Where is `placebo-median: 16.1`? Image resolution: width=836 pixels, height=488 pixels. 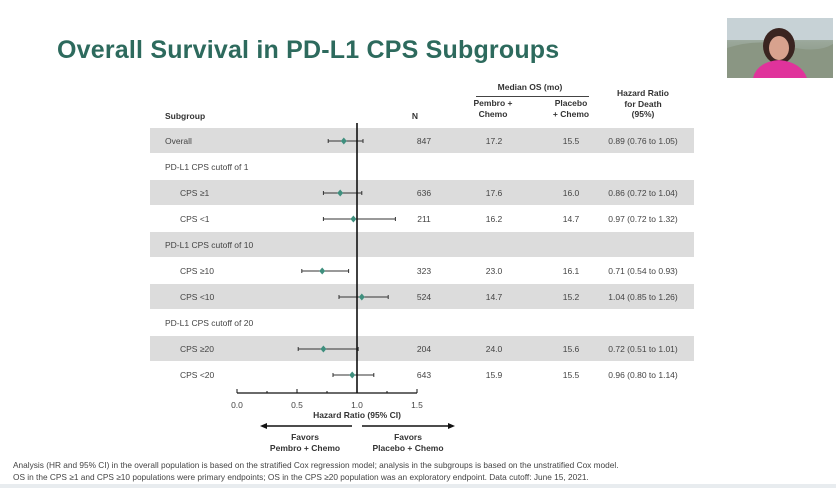 placebo-median: 16.1 is located at coordinates (571, 271).